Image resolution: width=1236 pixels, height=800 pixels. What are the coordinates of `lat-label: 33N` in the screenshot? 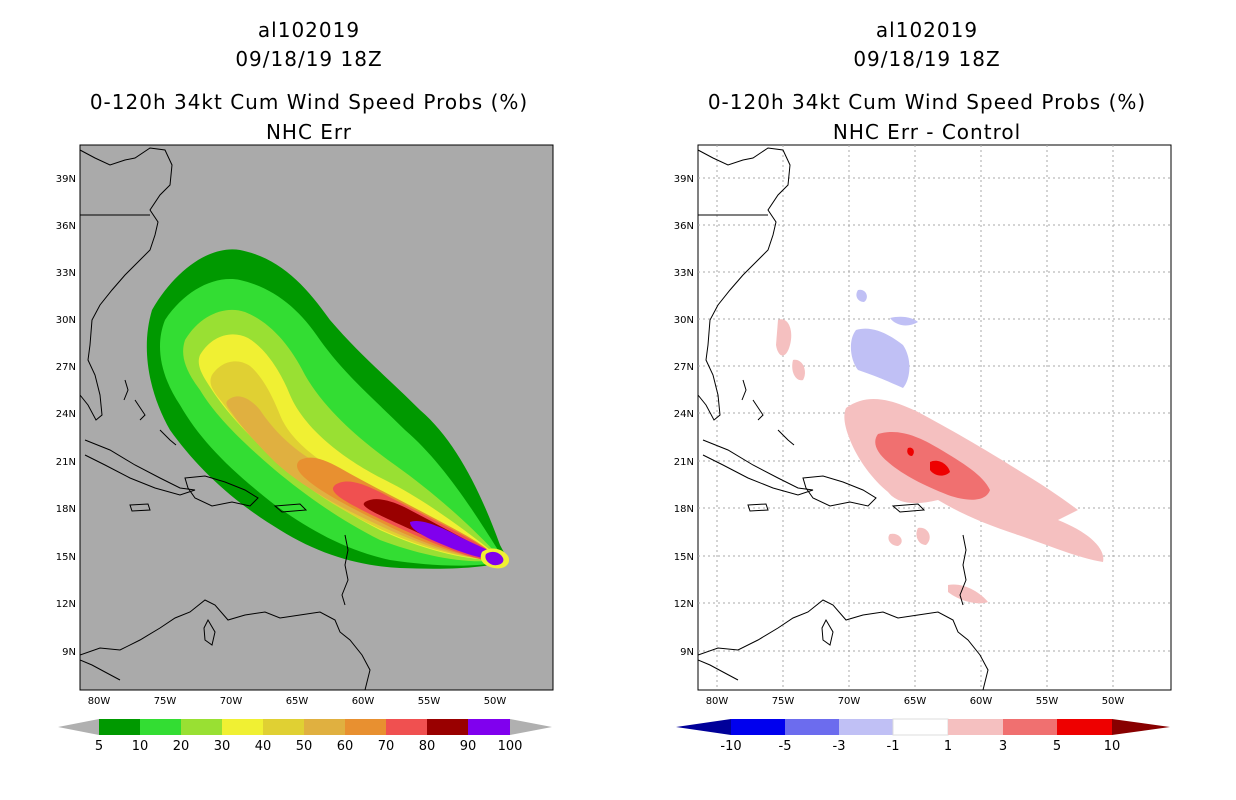 It's located at (684, 273).